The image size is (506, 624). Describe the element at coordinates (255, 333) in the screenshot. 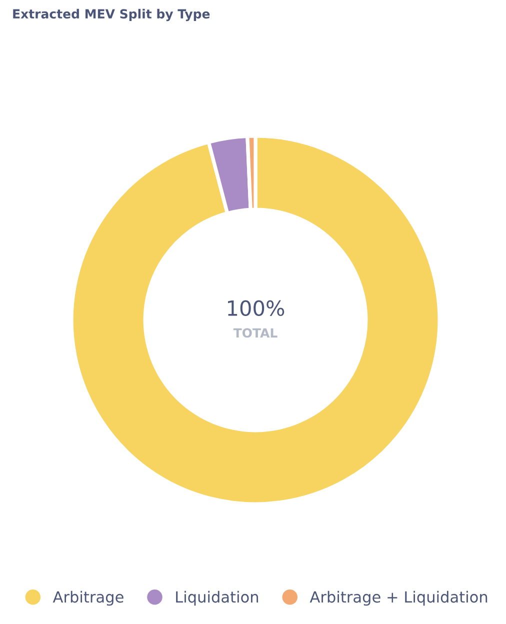

I see `text: TOTAL` at that location.